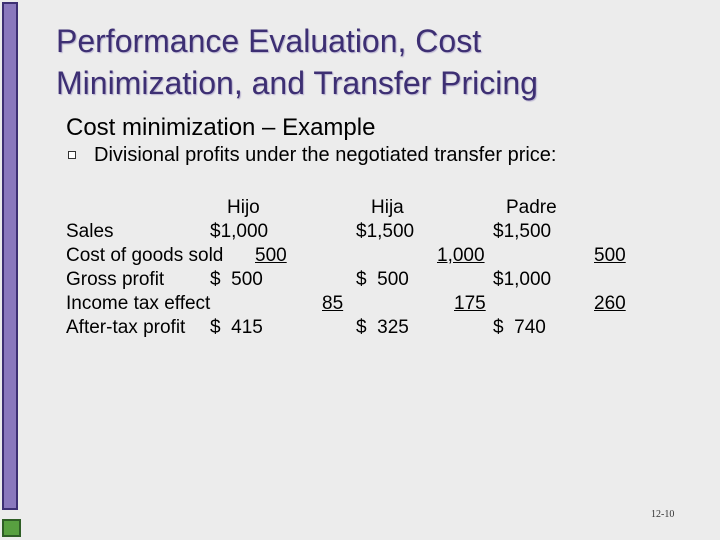 The image size is (720, 540). I want to click on gross-hijo: $ 500, so click(236, 279).